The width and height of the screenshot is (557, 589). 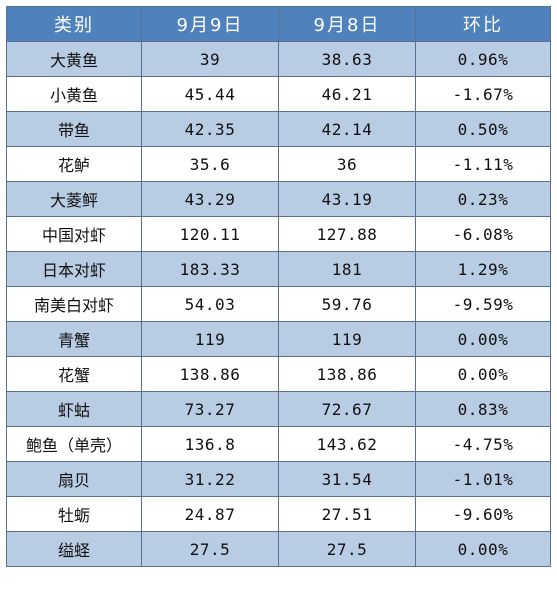 What do you see at coordinates (483, 199) in the screenshot?
I see `cell-change: 0.23%` at bounding box center [483, 199].